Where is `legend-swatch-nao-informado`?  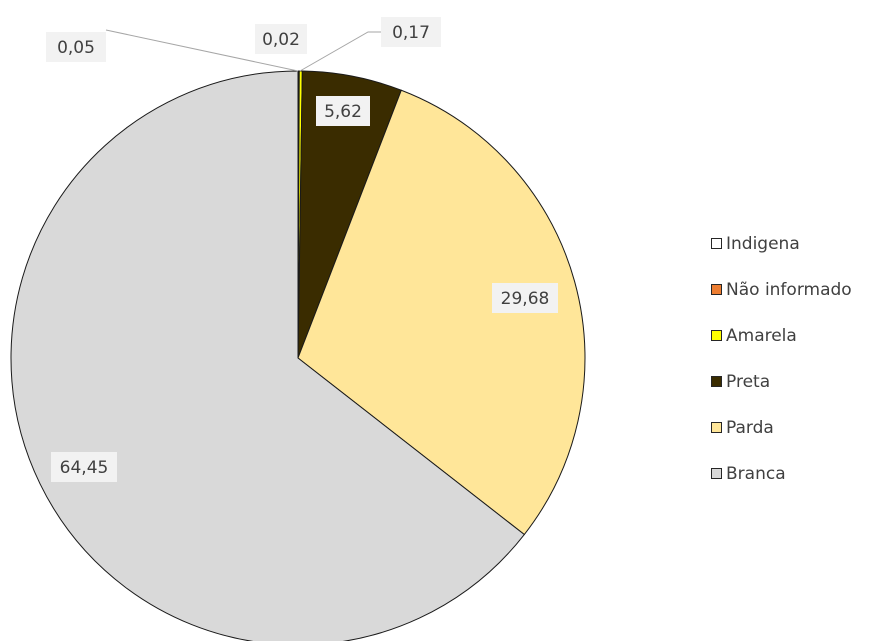
legend-swatch-nao-informado is located at coordinates (716, 289).